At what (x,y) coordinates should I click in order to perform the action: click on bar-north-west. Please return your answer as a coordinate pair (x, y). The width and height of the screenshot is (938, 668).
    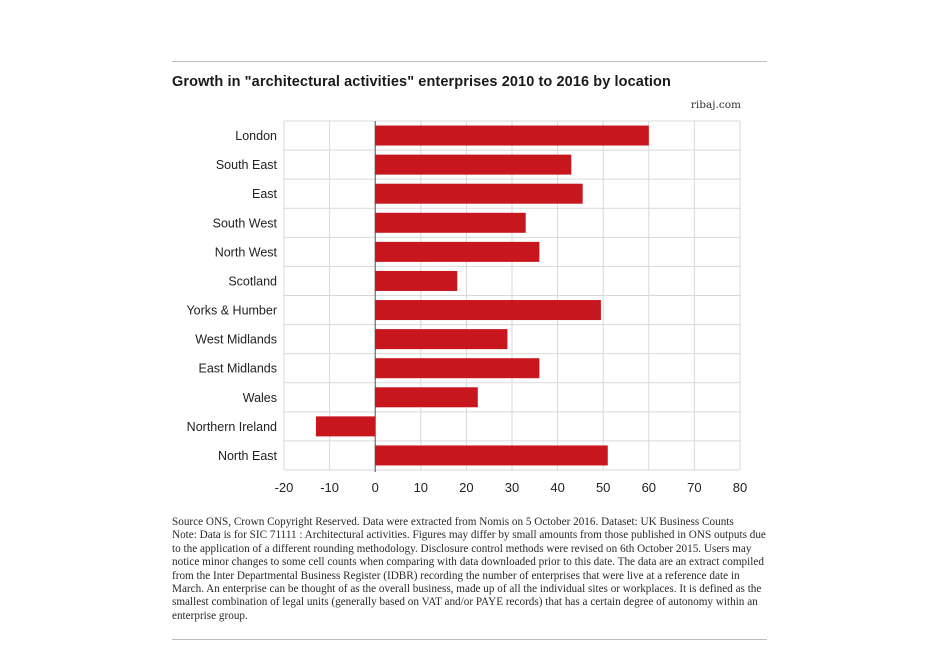
    Looking at the image, I should click on (457, 251).